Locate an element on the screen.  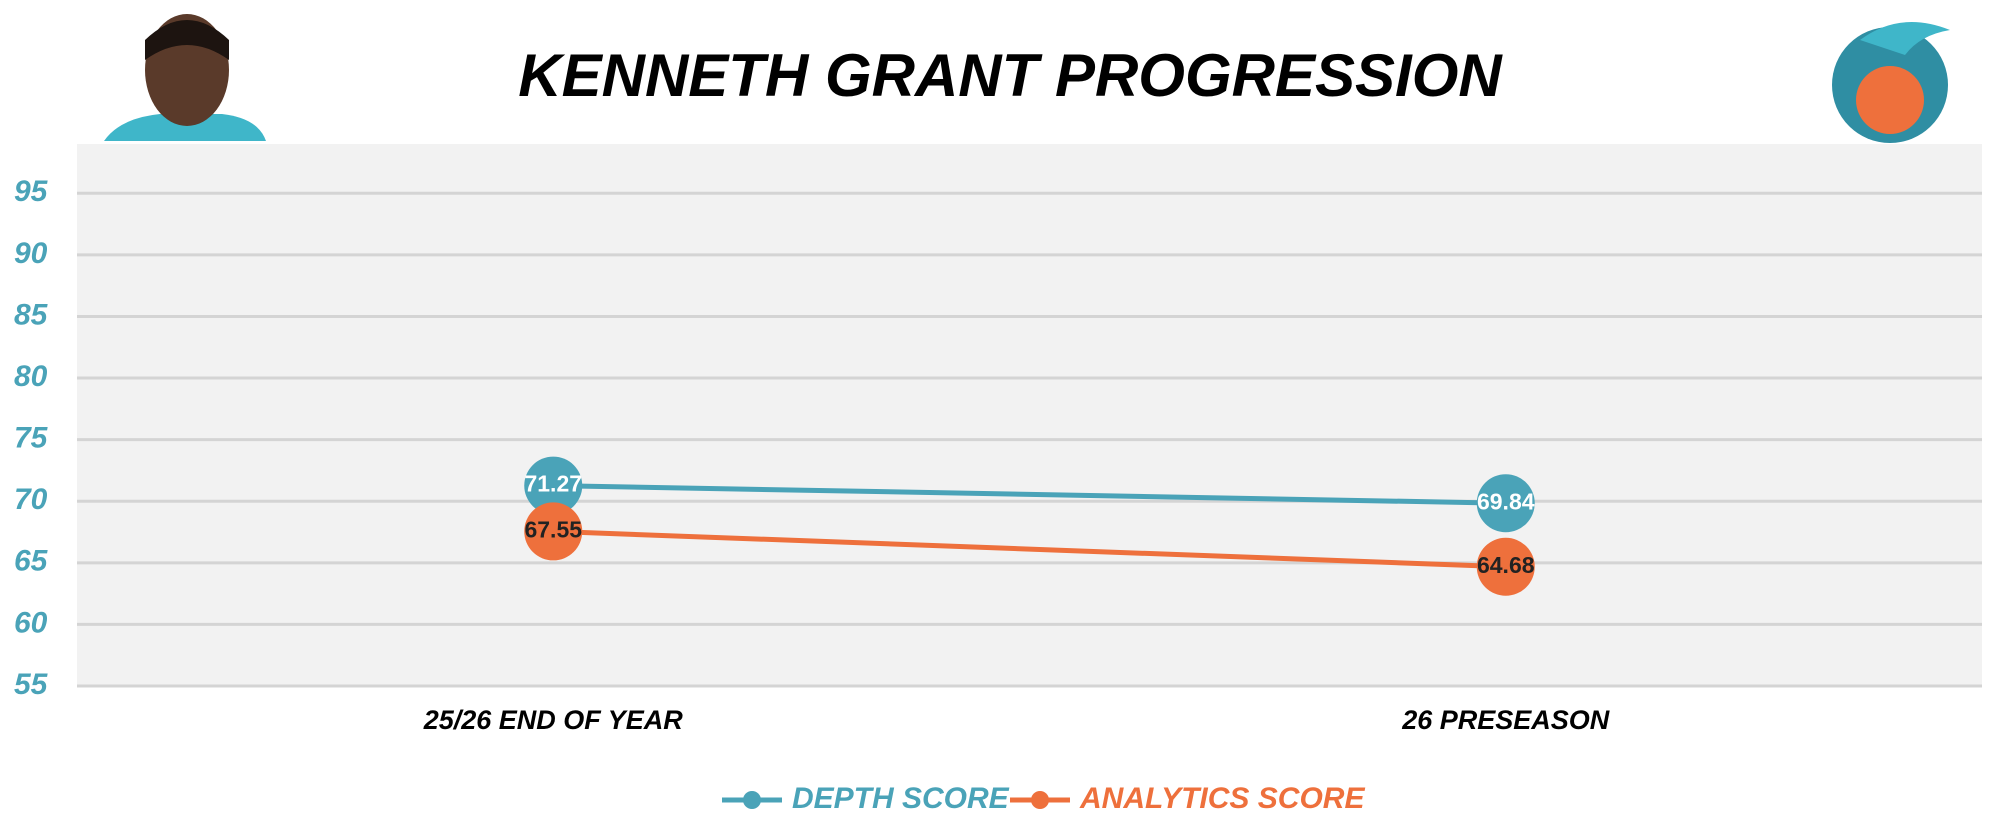
legend-label: DEPTH SCORE is located at coordinates (901, 798).